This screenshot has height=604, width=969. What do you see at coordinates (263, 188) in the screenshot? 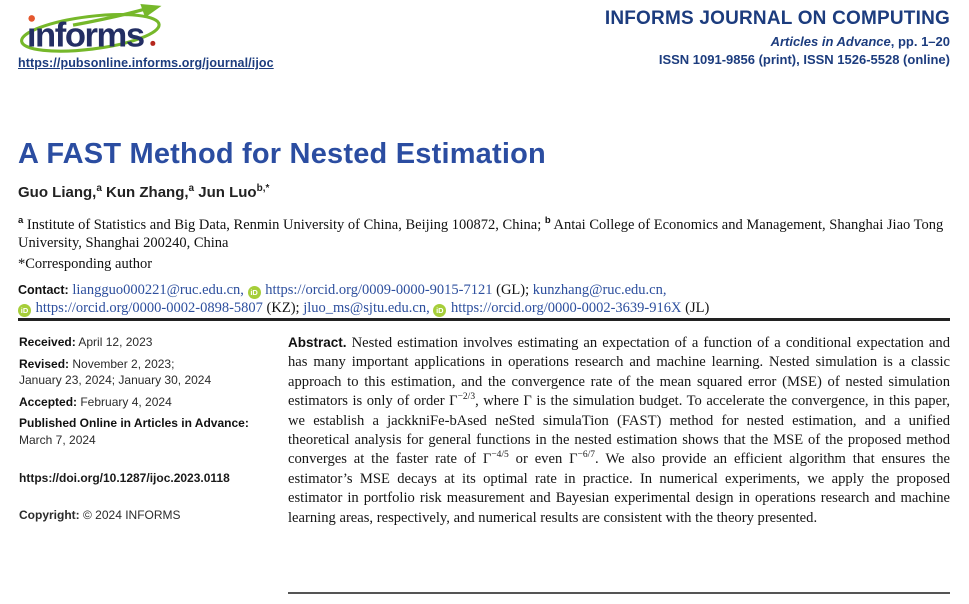
I see `author-3-affmark: b,*` at bounding box center [263, 188].